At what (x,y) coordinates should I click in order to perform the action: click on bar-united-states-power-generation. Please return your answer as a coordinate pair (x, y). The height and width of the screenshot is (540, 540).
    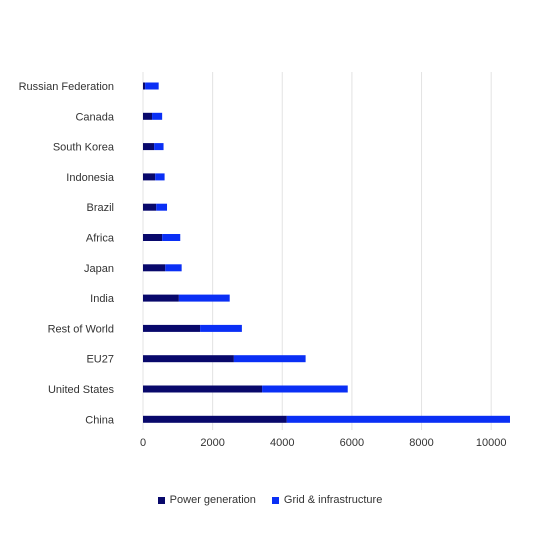
    Looking at the image, I should click on (203, 389).